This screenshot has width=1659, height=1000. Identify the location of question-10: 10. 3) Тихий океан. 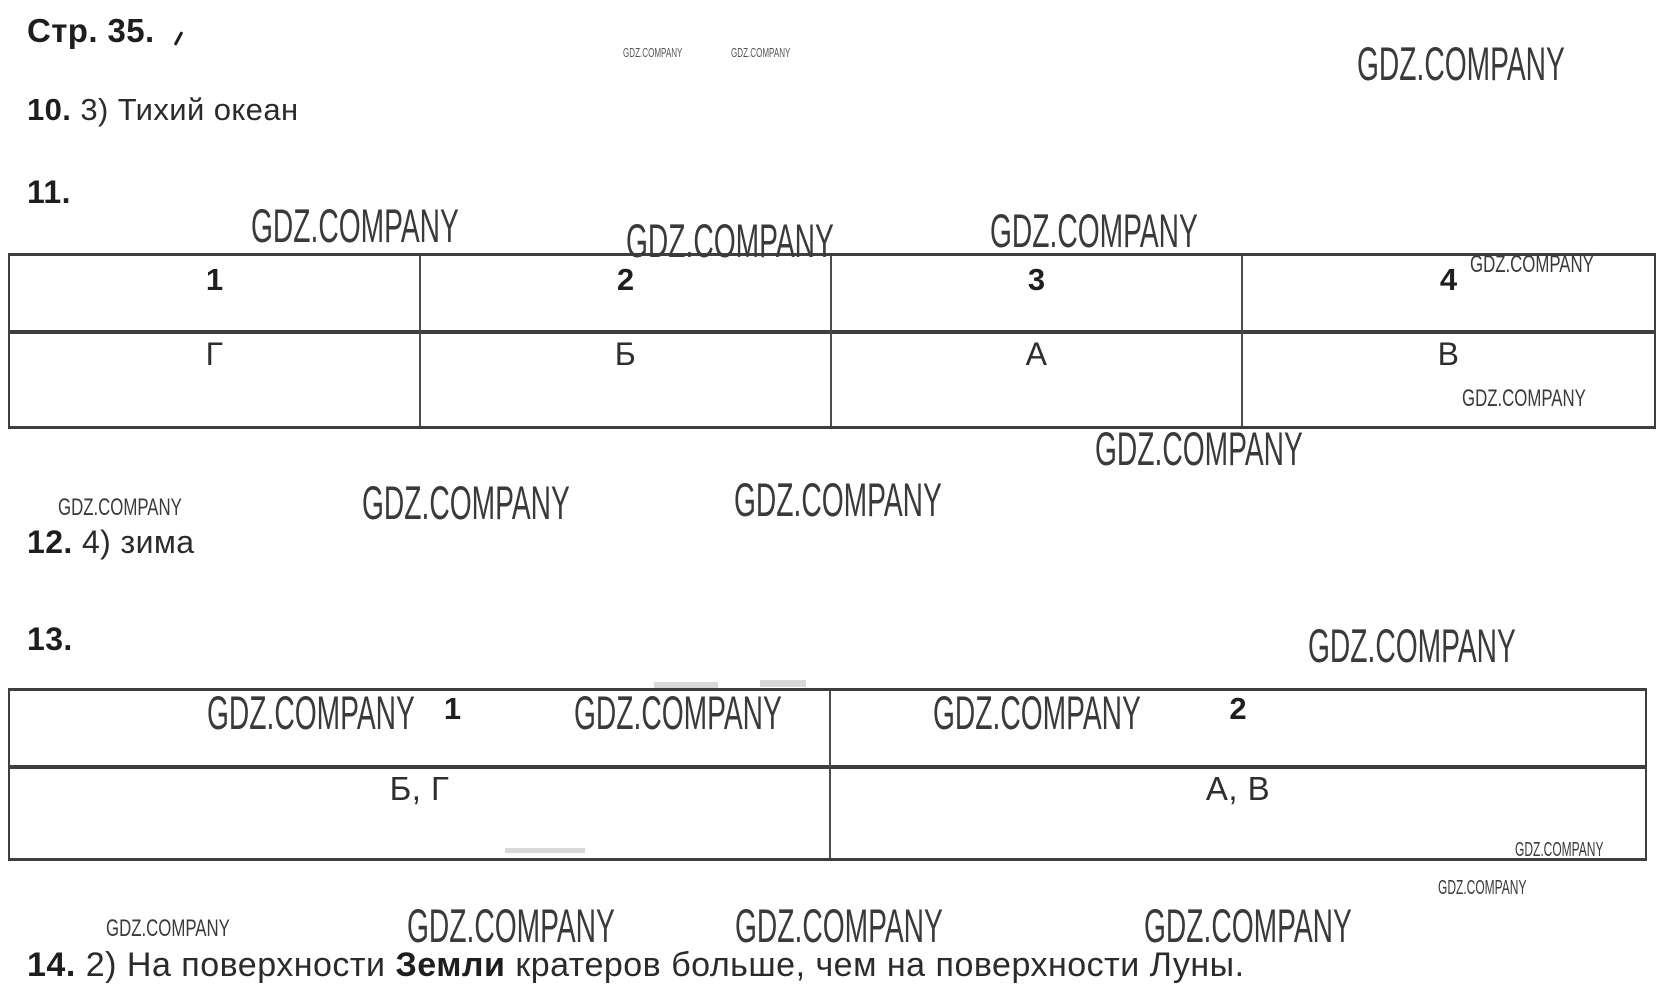
(162, 110).